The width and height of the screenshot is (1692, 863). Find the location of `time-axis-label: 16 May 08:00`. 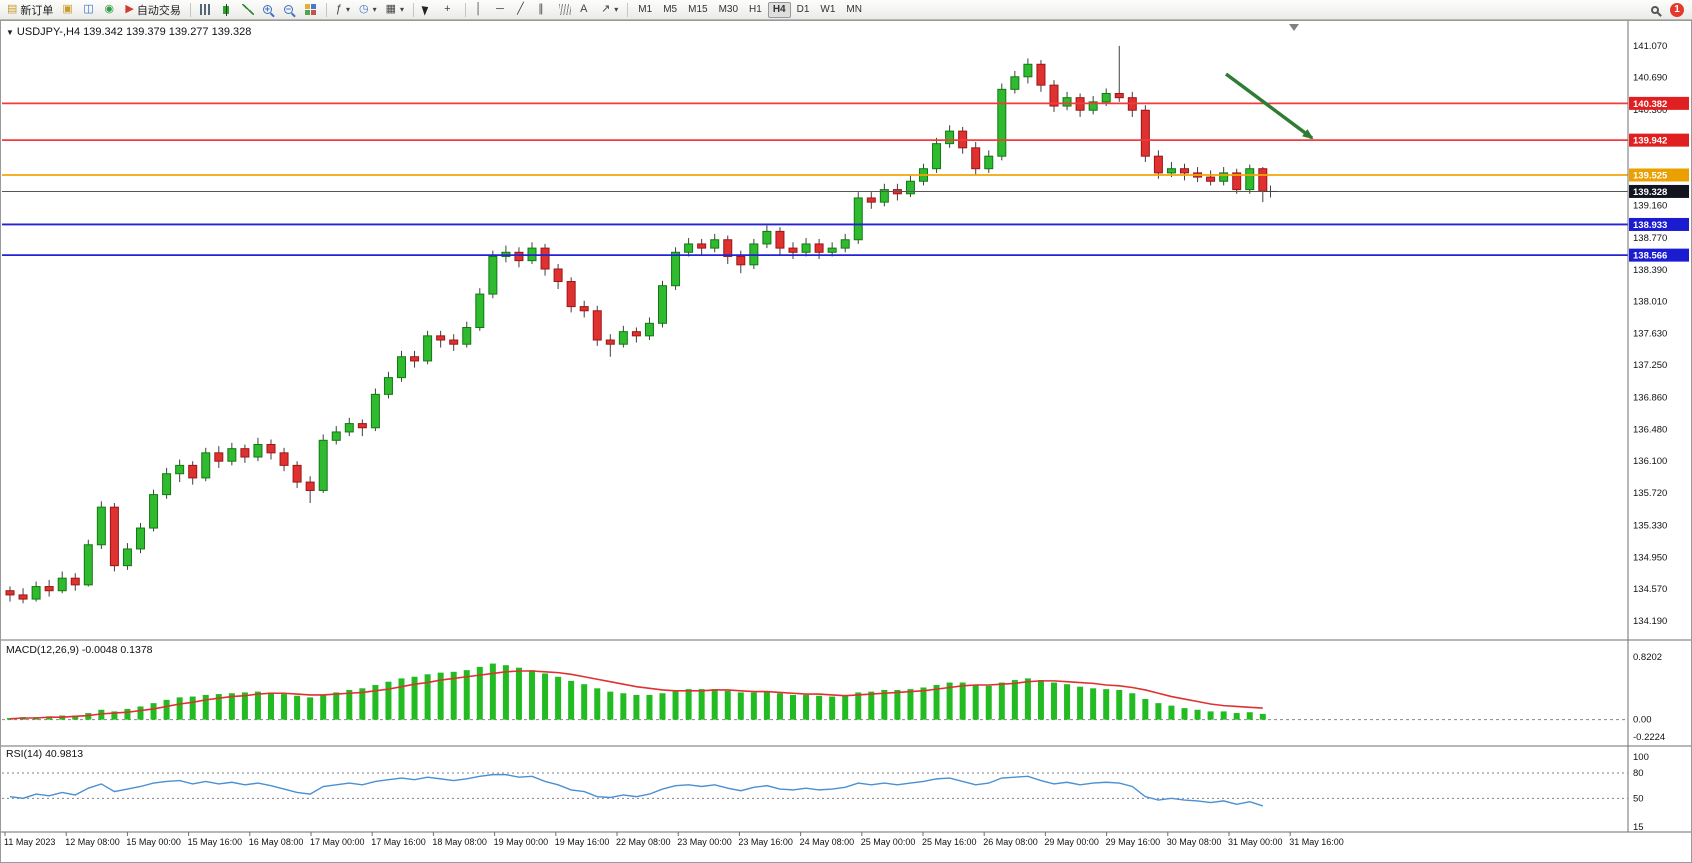

time-axis-label: 16 May 08:00 is located at coordinates (276, 842).